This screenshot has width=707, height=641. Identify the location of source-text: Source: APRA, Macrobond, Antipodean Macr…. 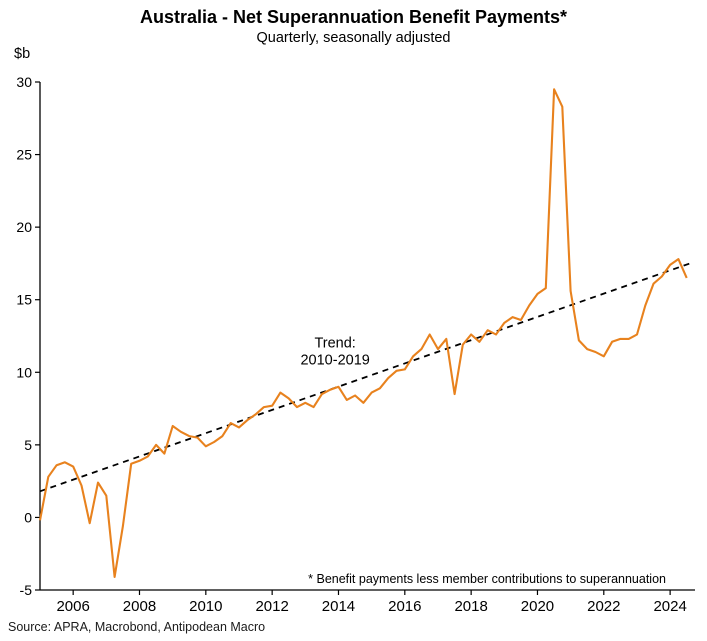
(137, 627).